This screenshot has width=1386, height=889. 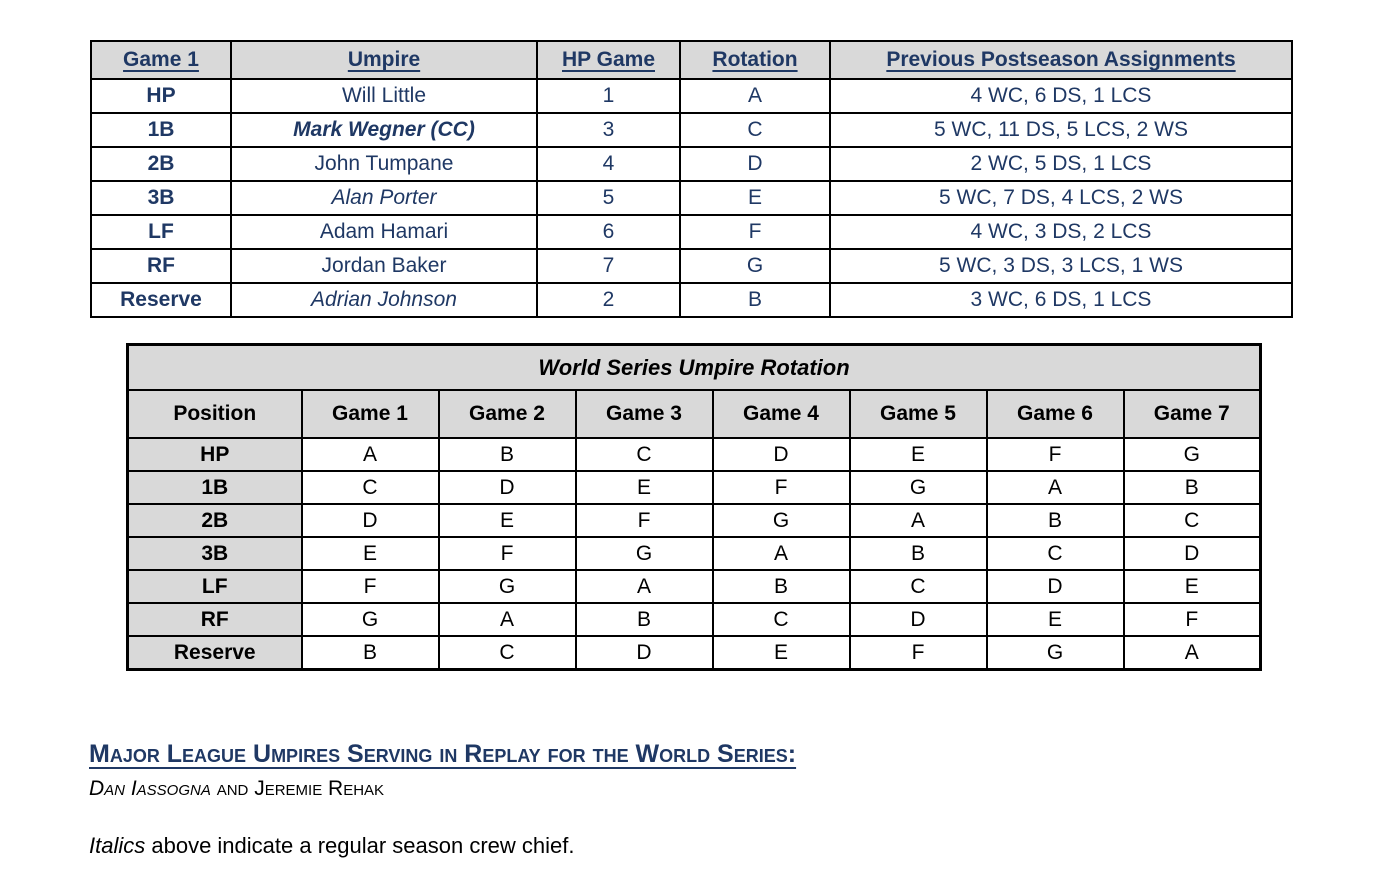 I want to click on rotation-letter-cell: E, so click(x=755, y=198).